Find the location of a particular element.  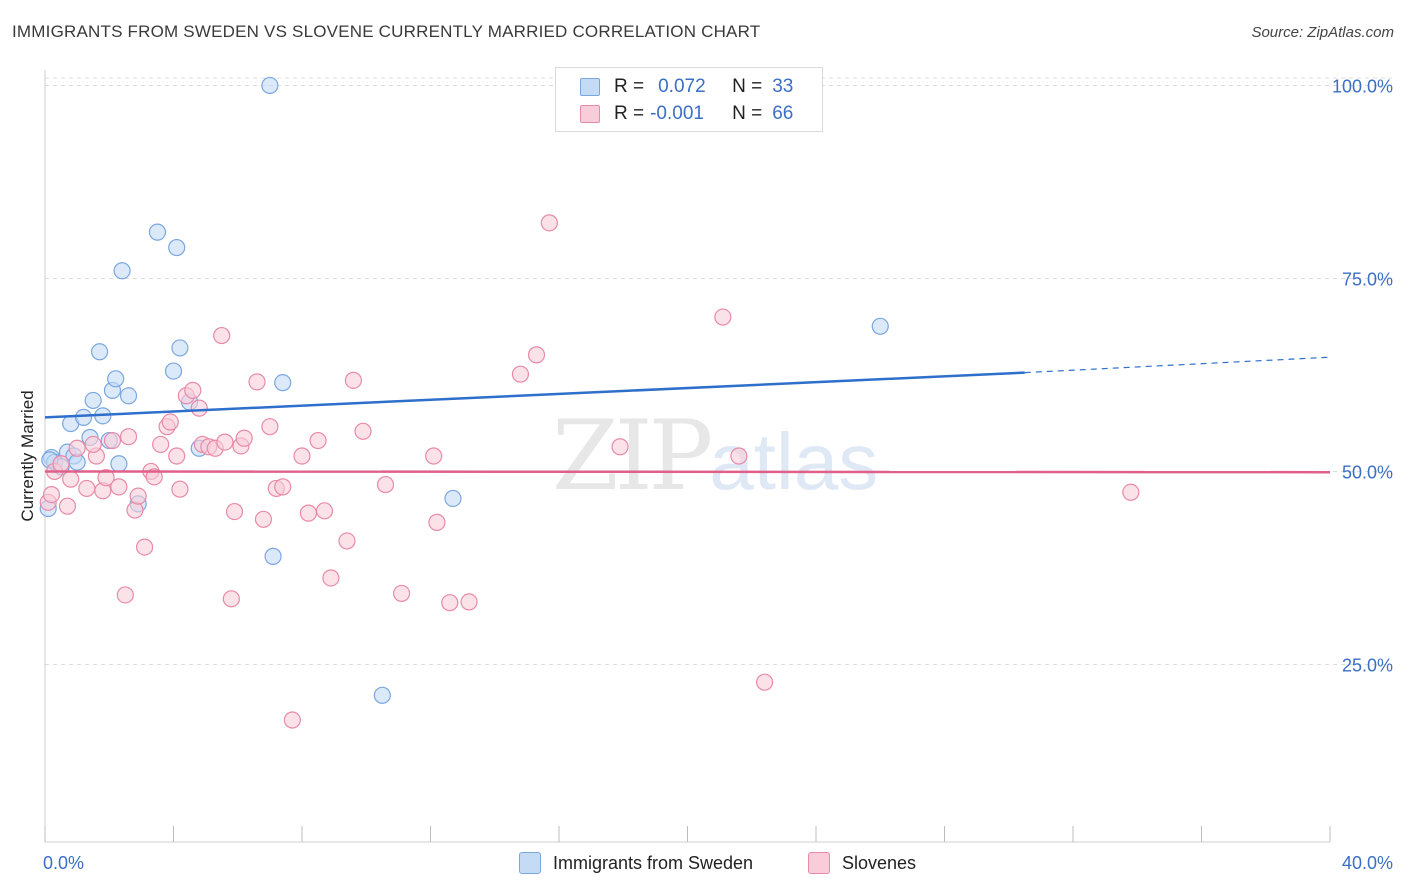

legend-r-value: -0.001 is located at coordinates (677, 113).